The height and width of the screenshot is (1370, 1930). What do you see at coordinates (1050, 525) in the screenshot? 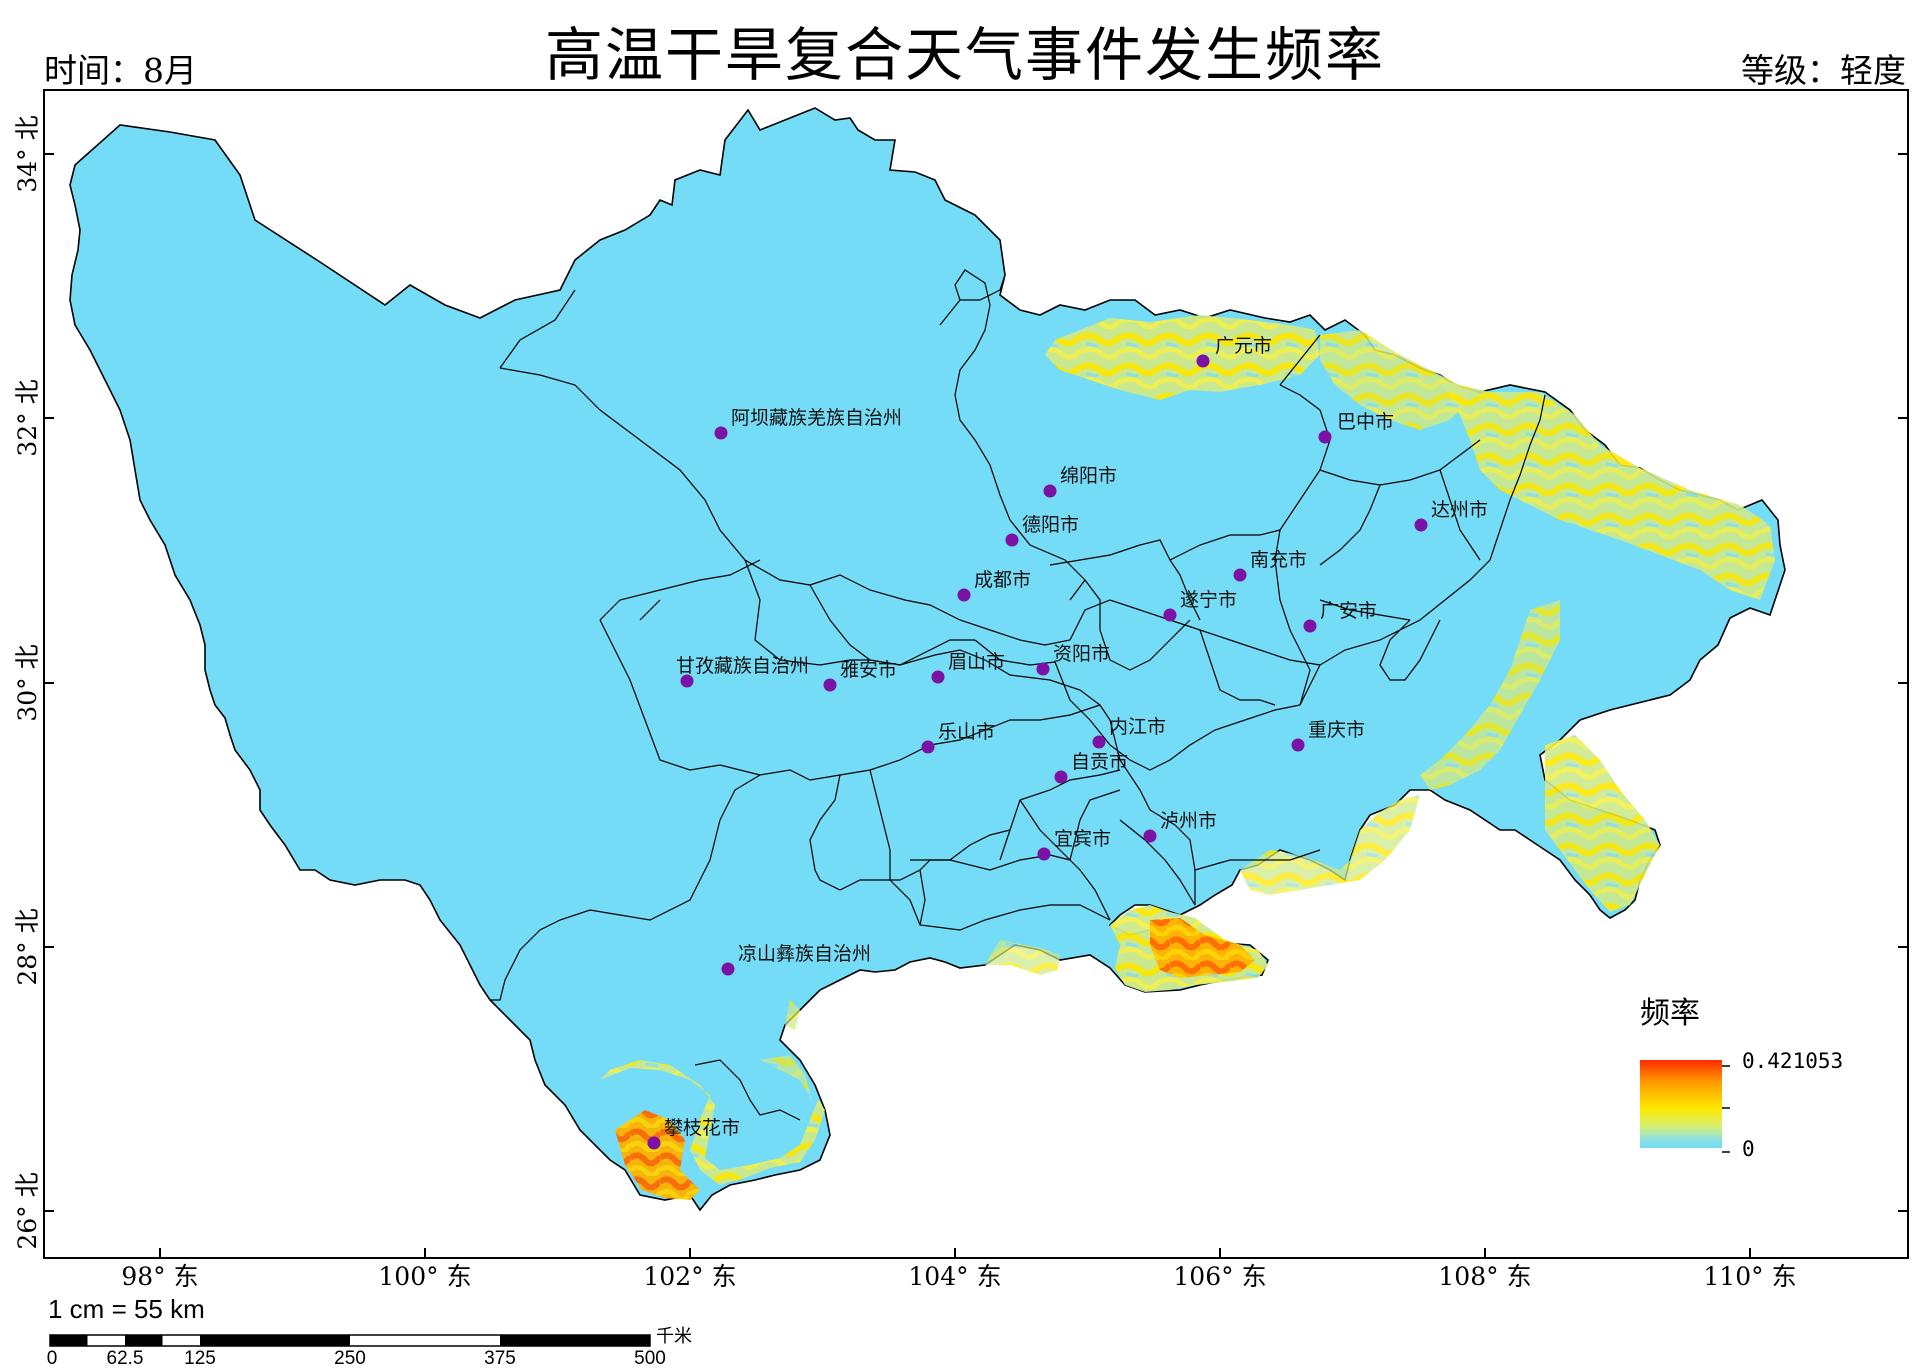
I see `svg-text: 德阳市` at bounding box center [1050, 525].